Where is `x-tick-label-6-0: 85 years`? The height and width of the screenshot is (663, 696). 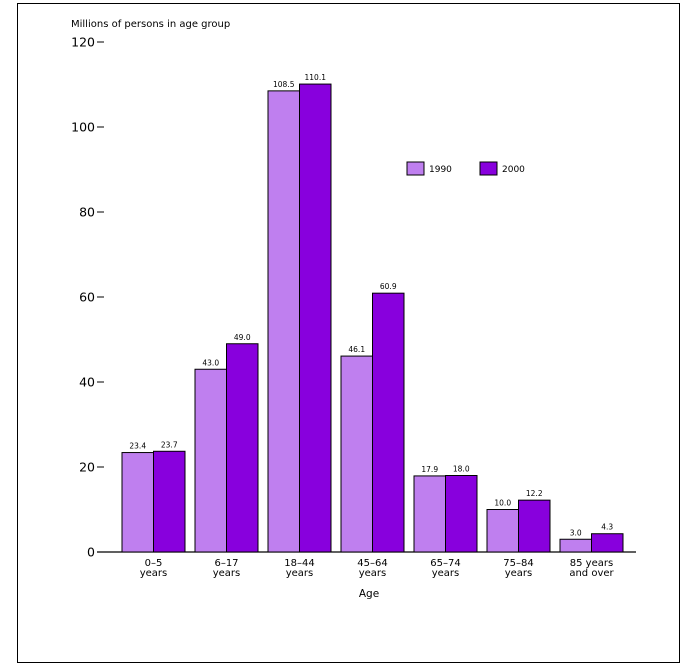 x-tick-label-6-0: 85 years is located at coordinates (591, 563).